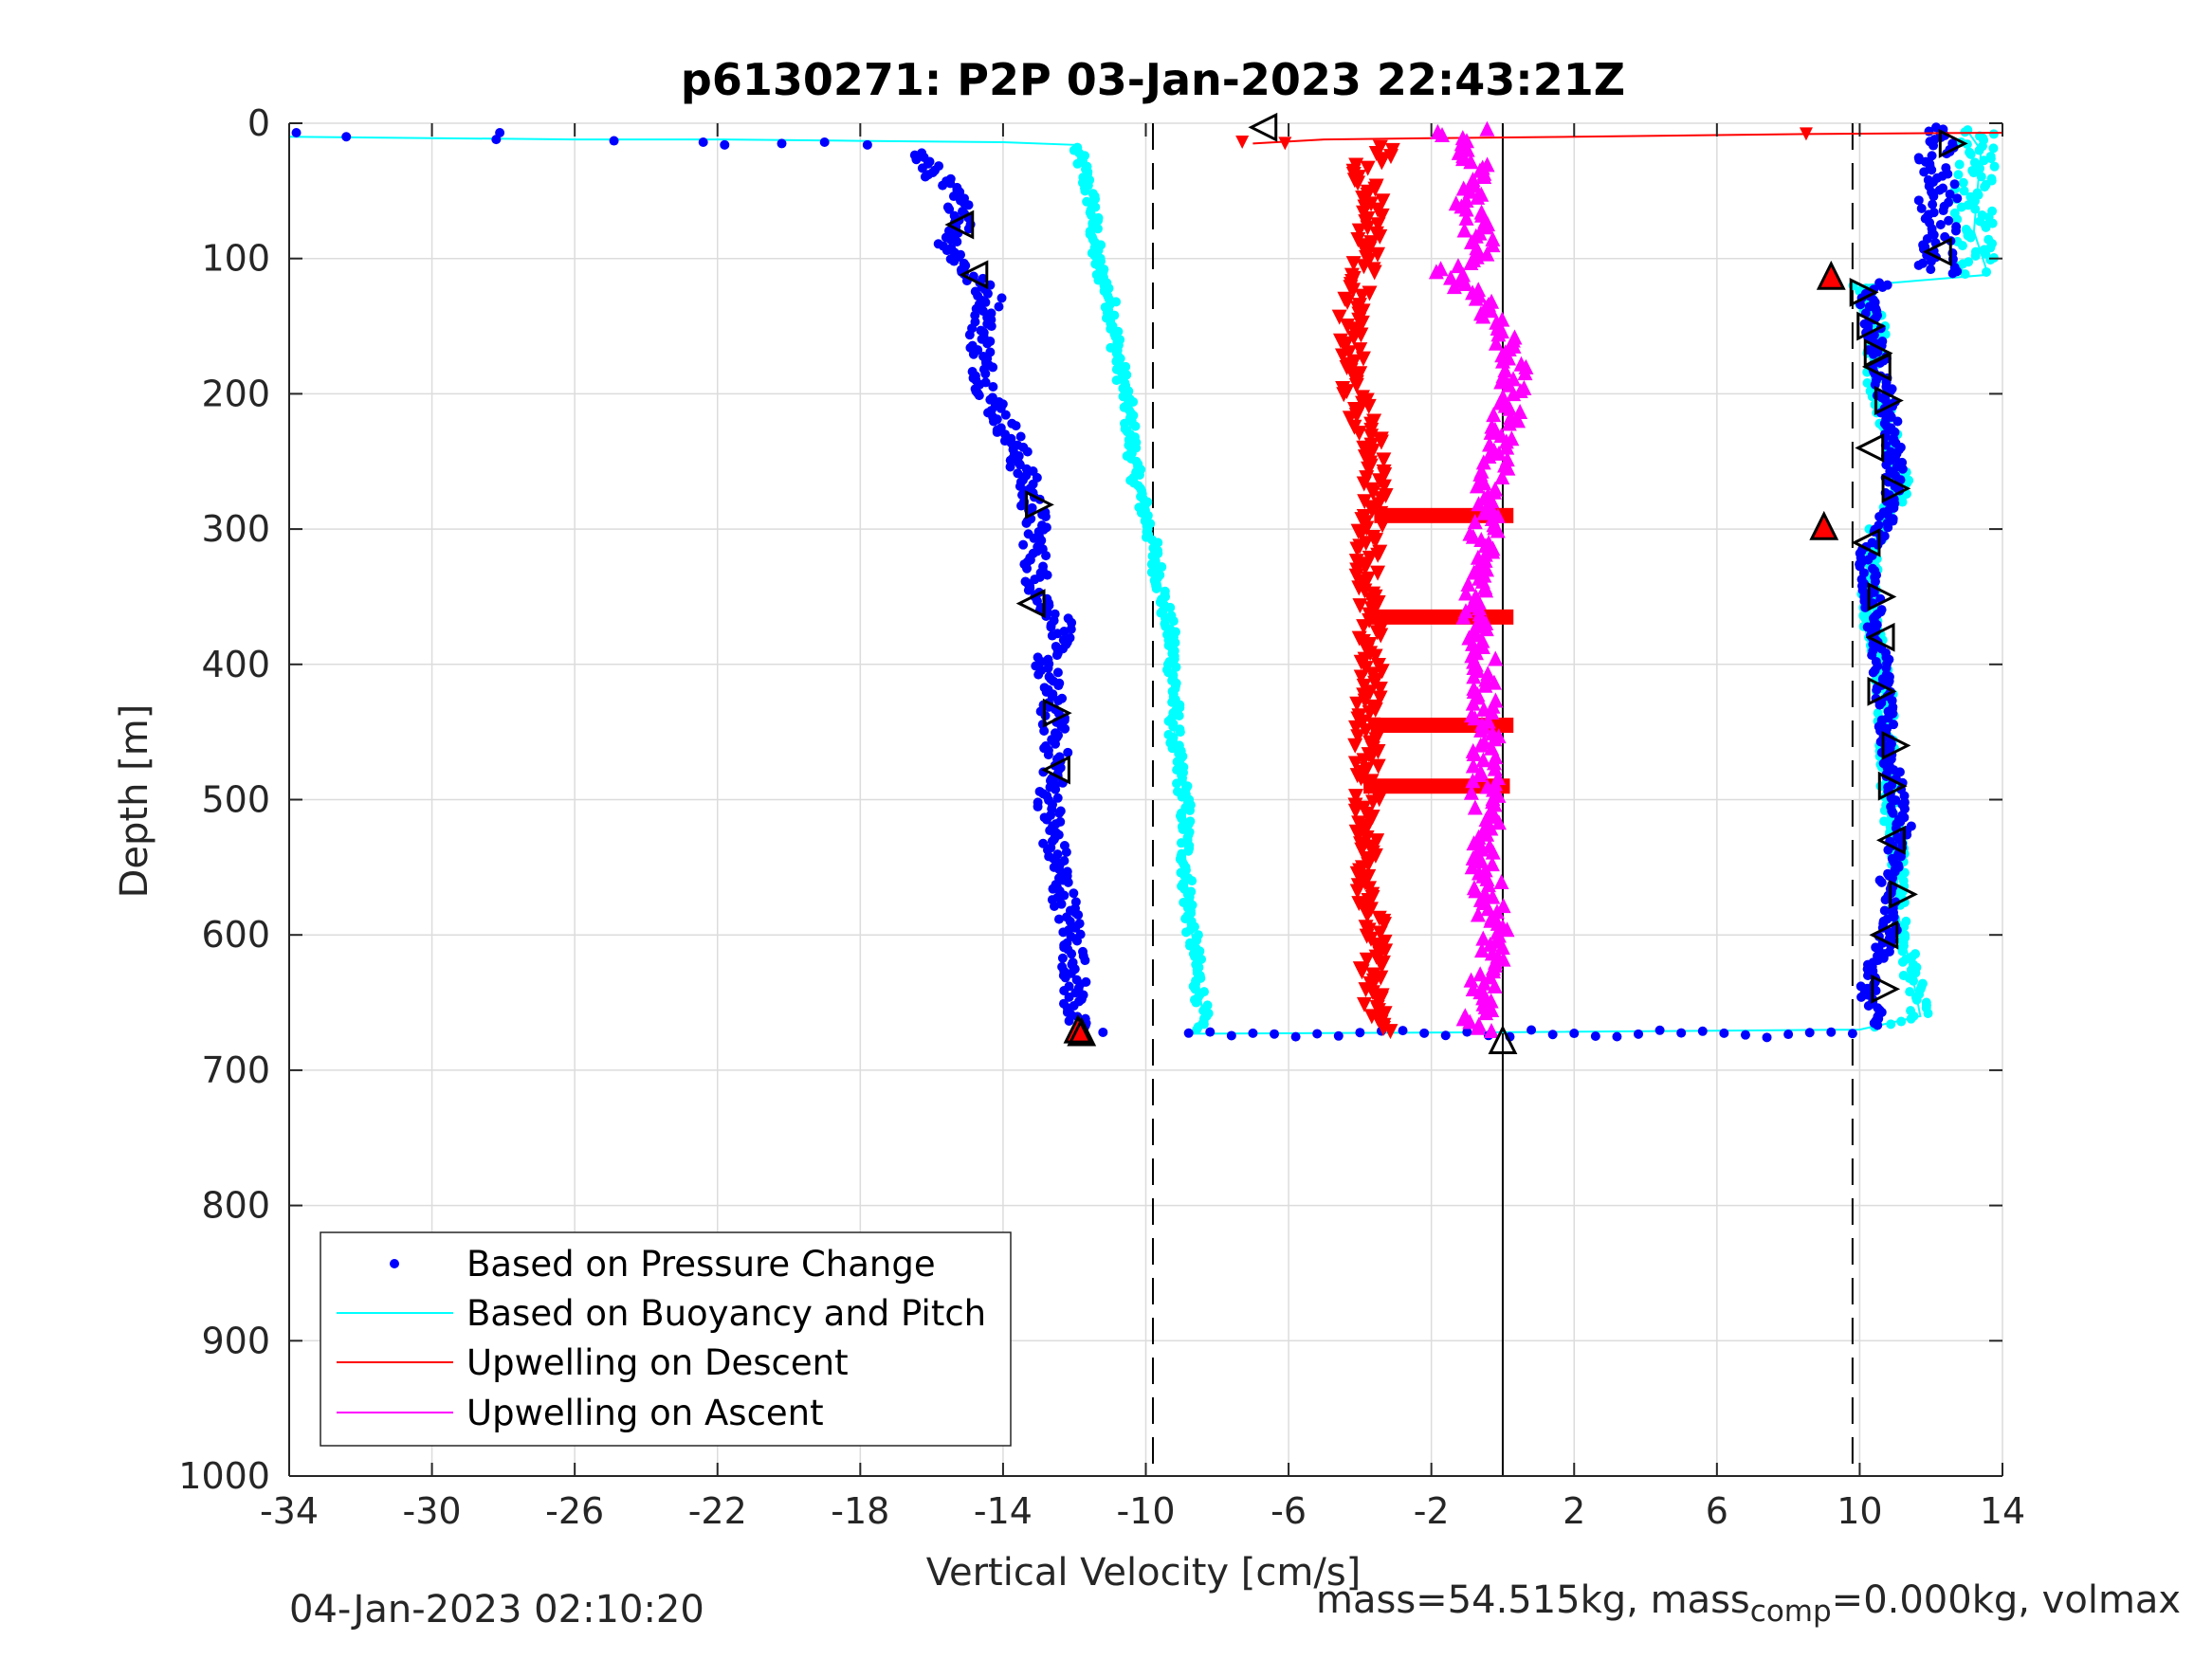  Describe the element at coordinates (1503, 1040) in the screenshot. I see `annotation-up-triangle` at that location.